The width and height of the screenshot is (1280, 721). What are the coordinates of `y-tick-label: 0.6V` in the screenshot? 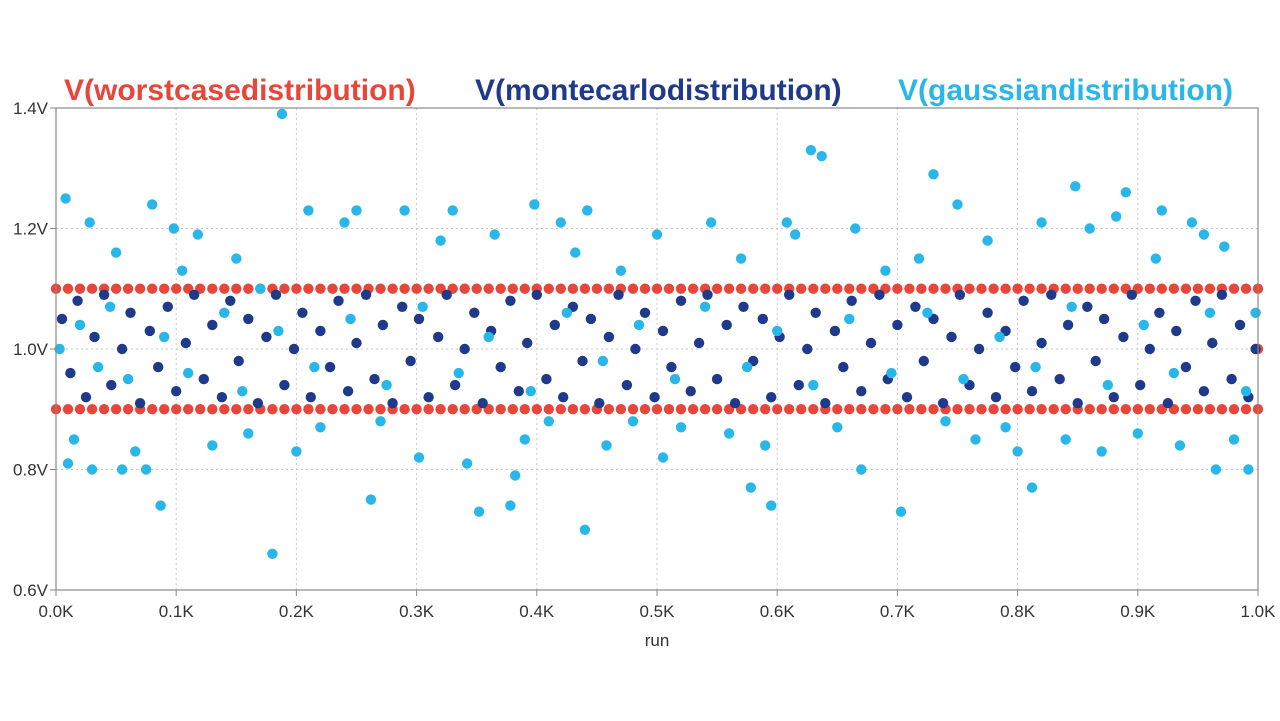 It's located at (31, 590).